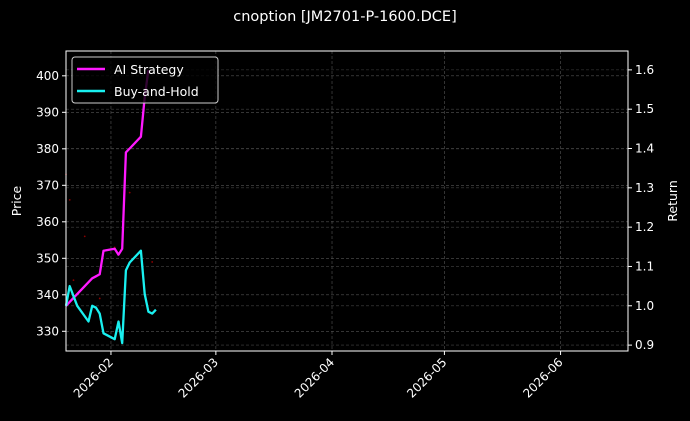  I want to click on legend: AI Strategy Buy-and-Hold, so click(145, 80).